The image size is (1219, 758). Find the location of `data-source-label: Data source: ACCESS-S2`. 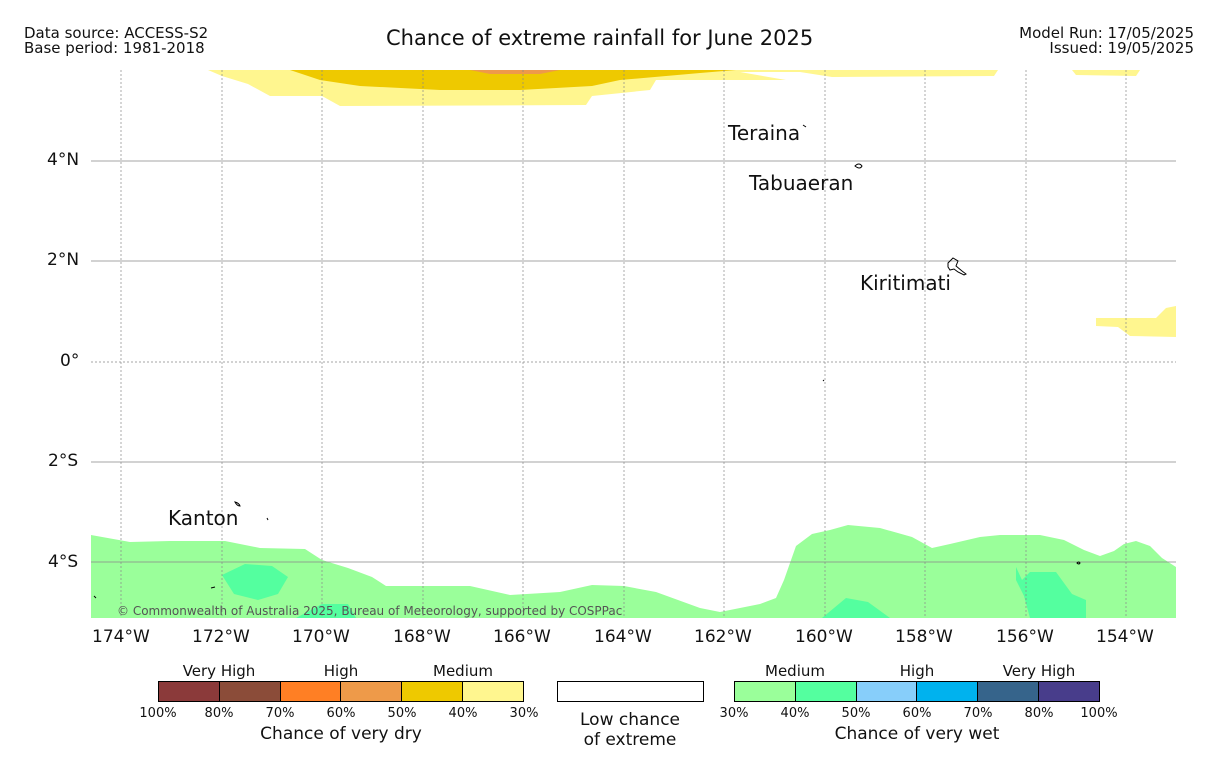

data-source-label: Data source: ACCESS-S2 is located at coordinates (116, 33).